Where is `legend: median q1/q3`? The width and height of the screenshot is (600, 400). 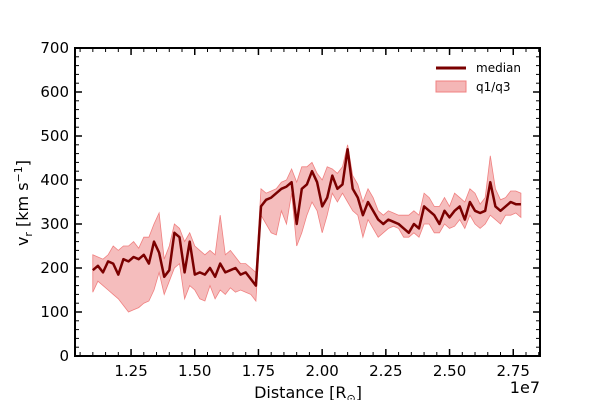 legend: median q1/q3 is located at coordinates (478, 77).